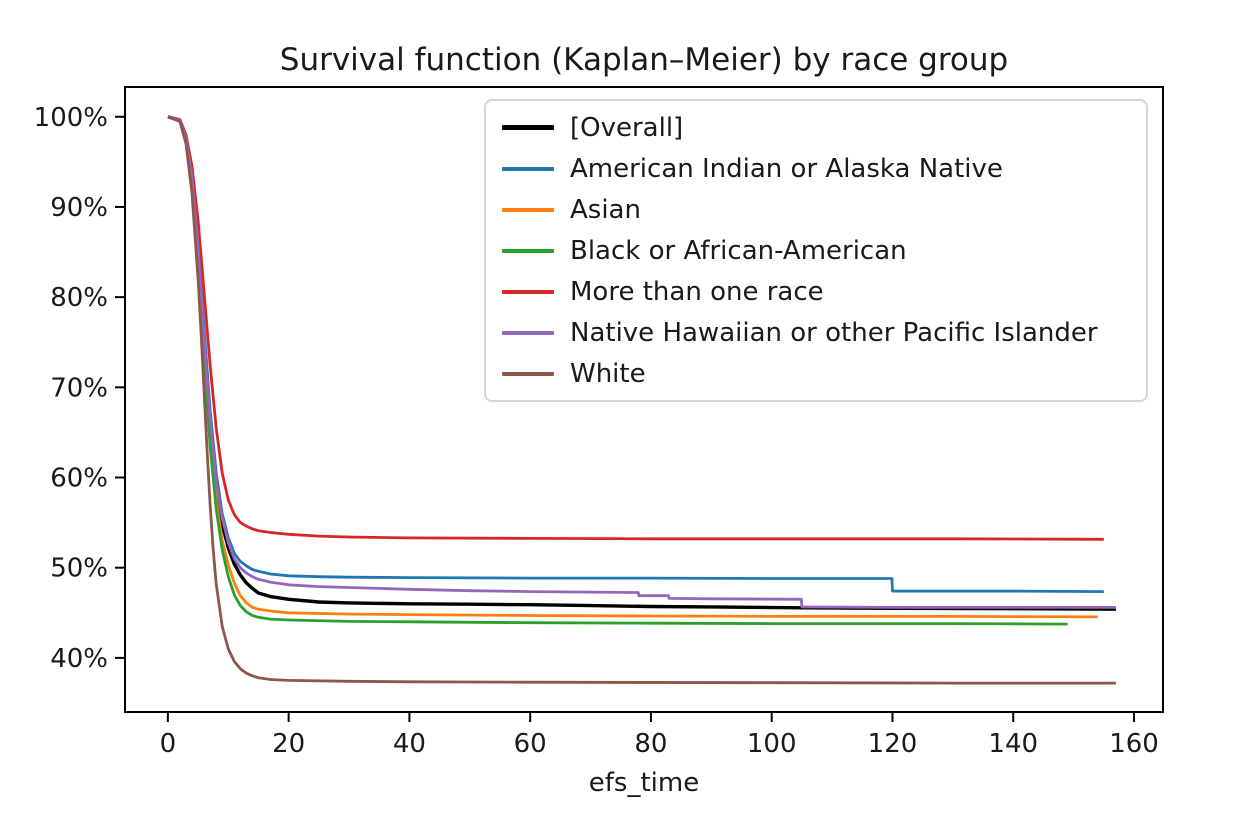 The image size is (1242, 818). Describe the element at coordinates (738, 250) in the screenshot. I see `legend-label: Black or African-American` at that location.